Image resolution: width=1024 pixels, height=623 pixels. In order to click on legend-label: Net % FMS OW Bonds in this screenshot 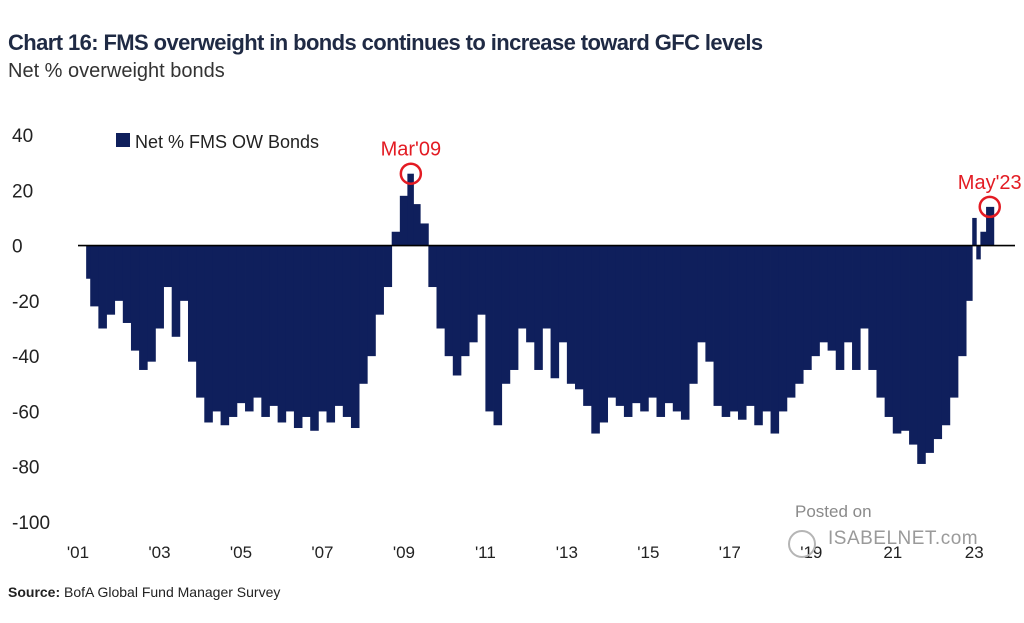, I will do `click(227, 142)`.